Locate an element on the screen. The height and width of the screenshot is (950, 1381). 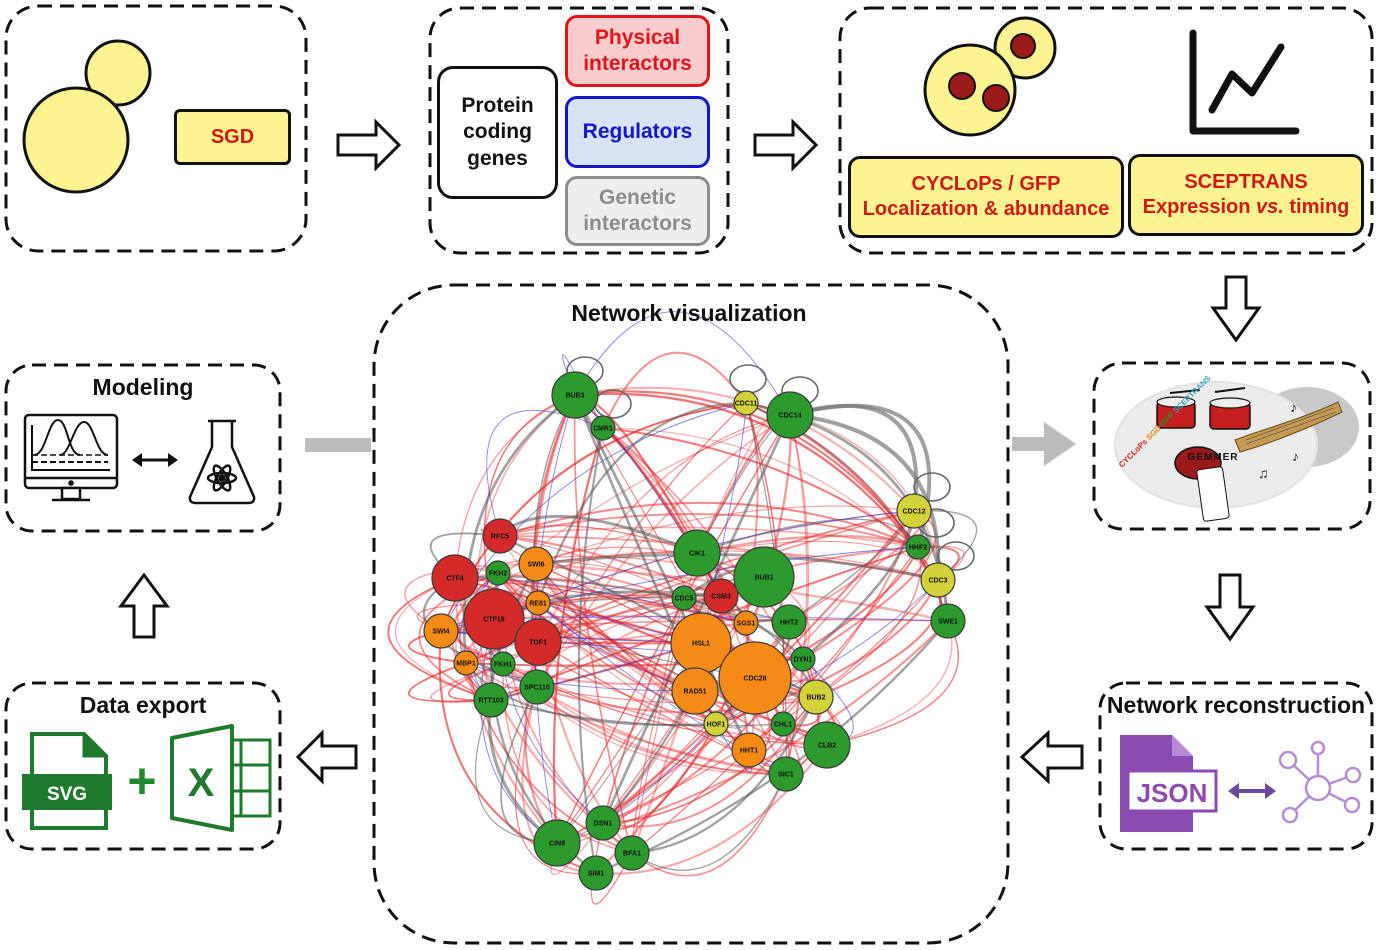
gene-node-cdc3: CDC3 is located at coordinates (938, 580).